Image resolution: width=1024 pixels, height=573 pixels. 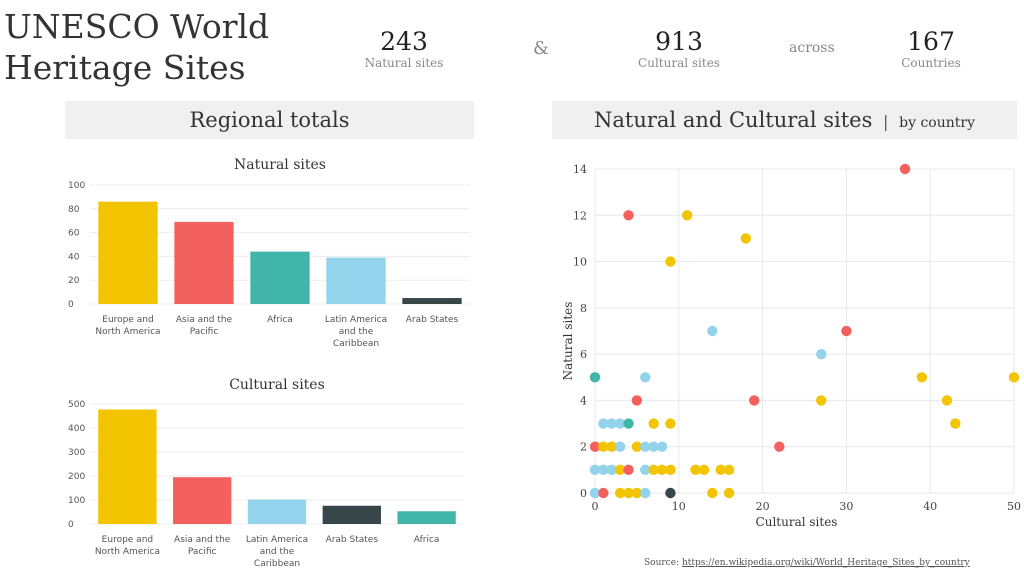 What do you see at coordinates (595, 506) in the screenshot?
I see `scatter-xtick: 0` at bounding box center [595, 506].